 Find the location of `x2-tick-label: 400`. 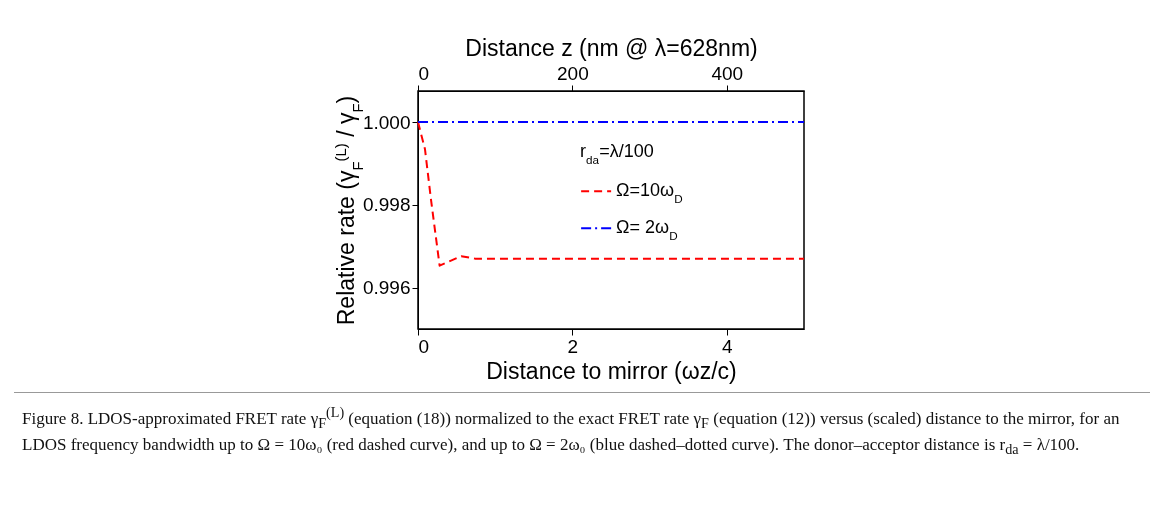

x2-tick-label: 400 is located at coordinates (727, 73).